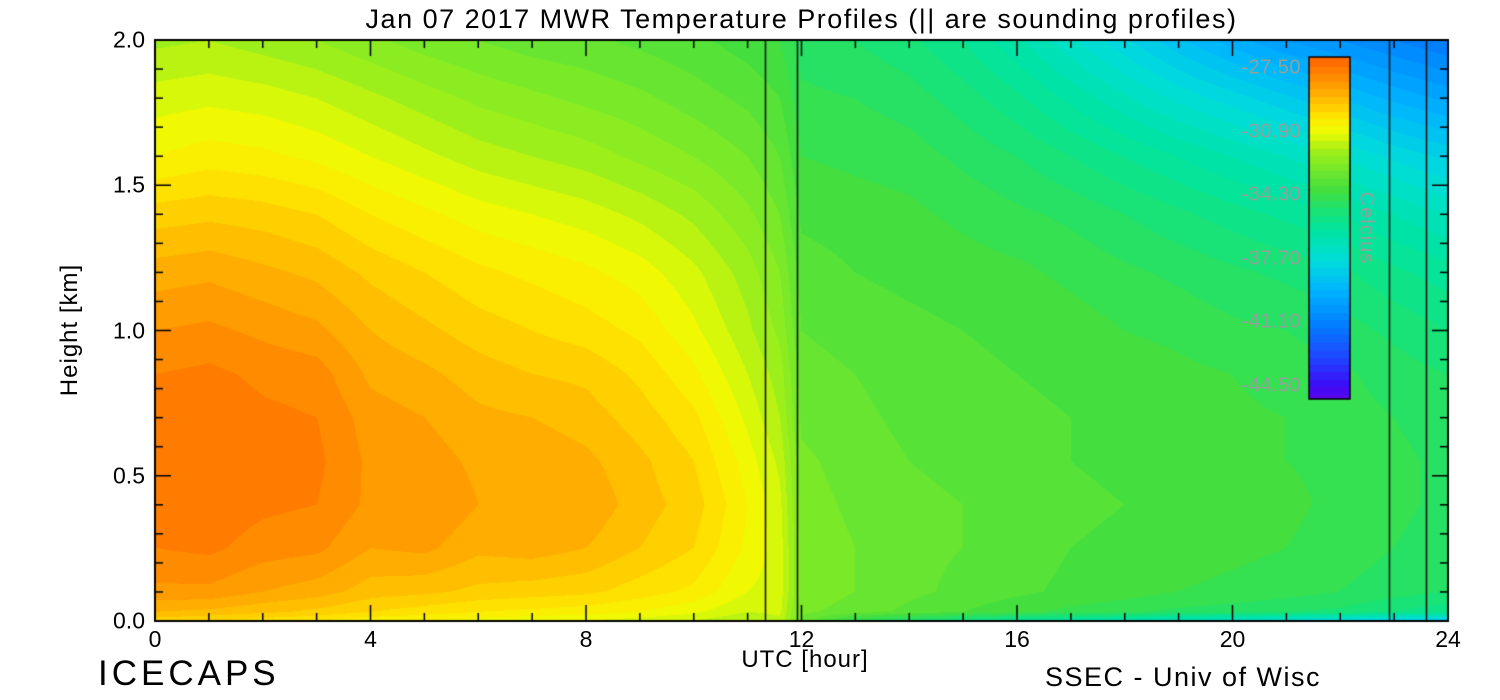  What do you see at coordinates (586, 639) in the screenshot?
I see `x-tick-label: 8` at bounding box center [586, 639].